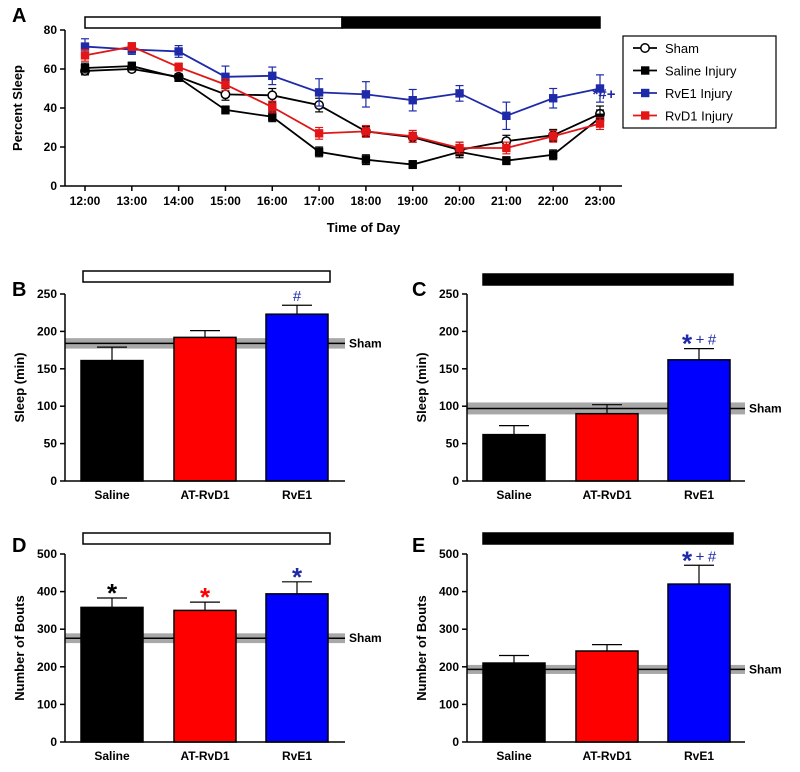  What do you see at coordinates (471, 22) in the screenshot?
I see `panel-a-dark-period-bar` at bounding box center [471, 22].